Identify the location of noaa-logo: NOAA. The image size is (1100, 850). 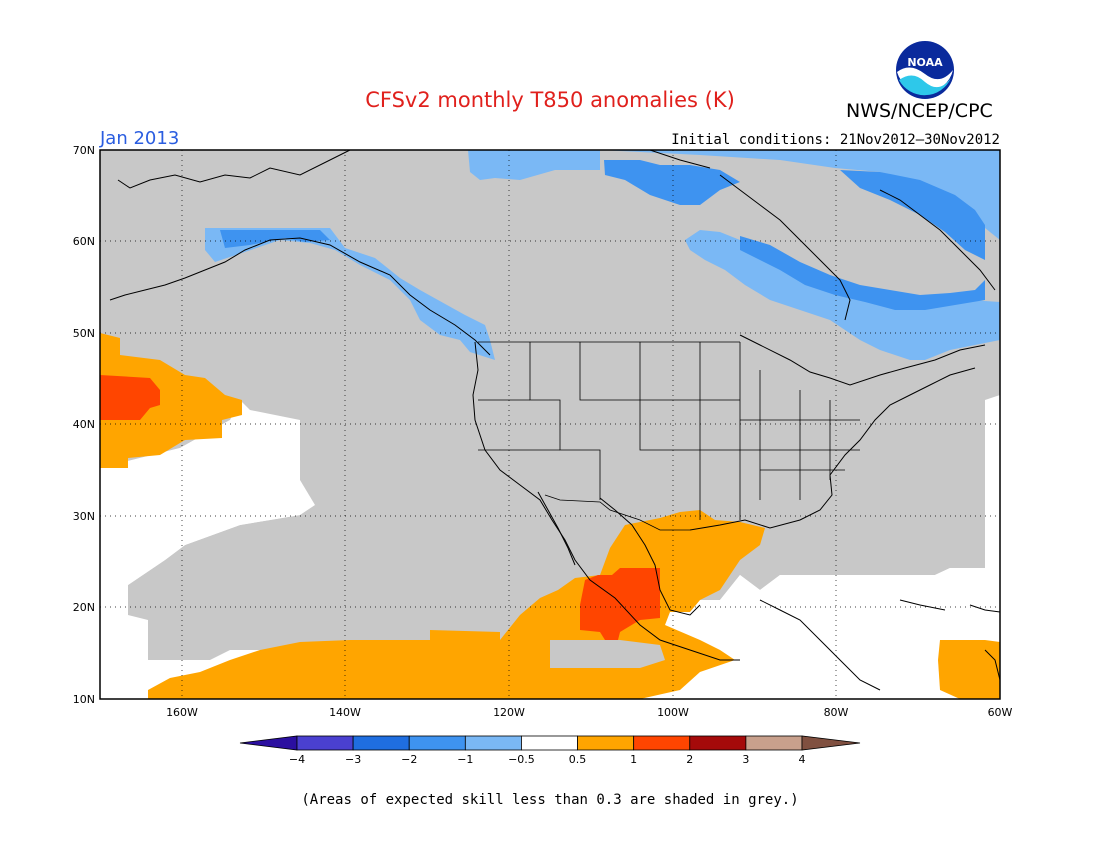
(925, 70).